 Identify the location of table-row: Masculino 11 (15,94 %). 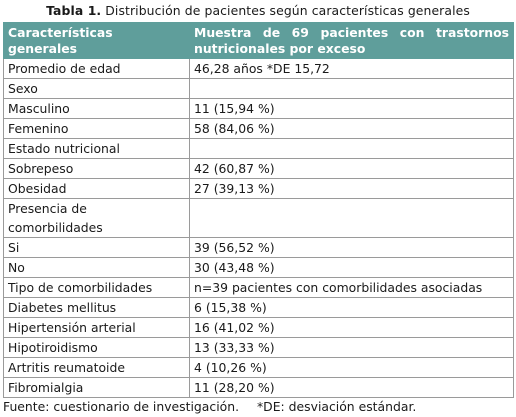
(258, 108).